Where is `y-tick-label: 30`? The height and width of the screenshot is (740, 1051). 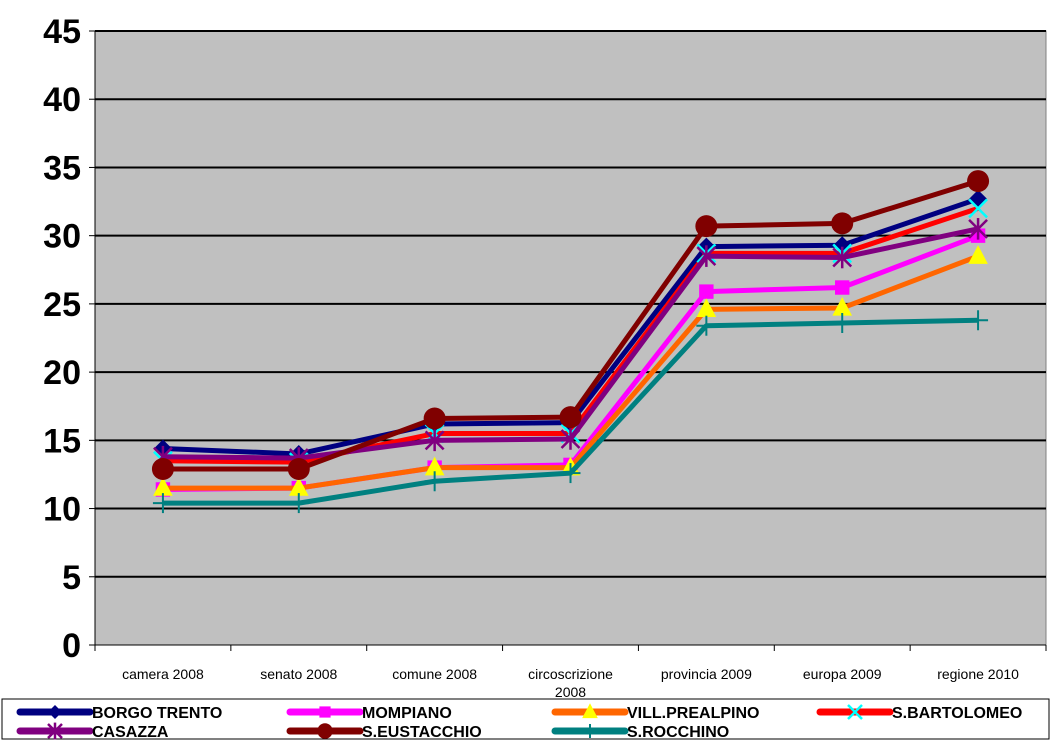
y-tick-label: 30 is located at coordinates (62, 237).